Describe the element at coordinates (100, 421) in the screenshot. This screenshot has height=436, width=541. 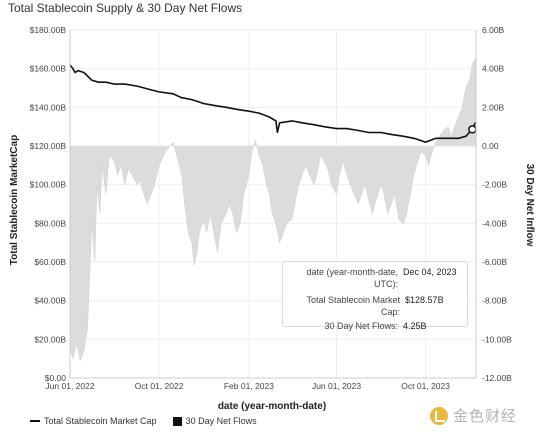
I see `legend-label-market-cap: Total Stablecoin Market Cap` at that location.